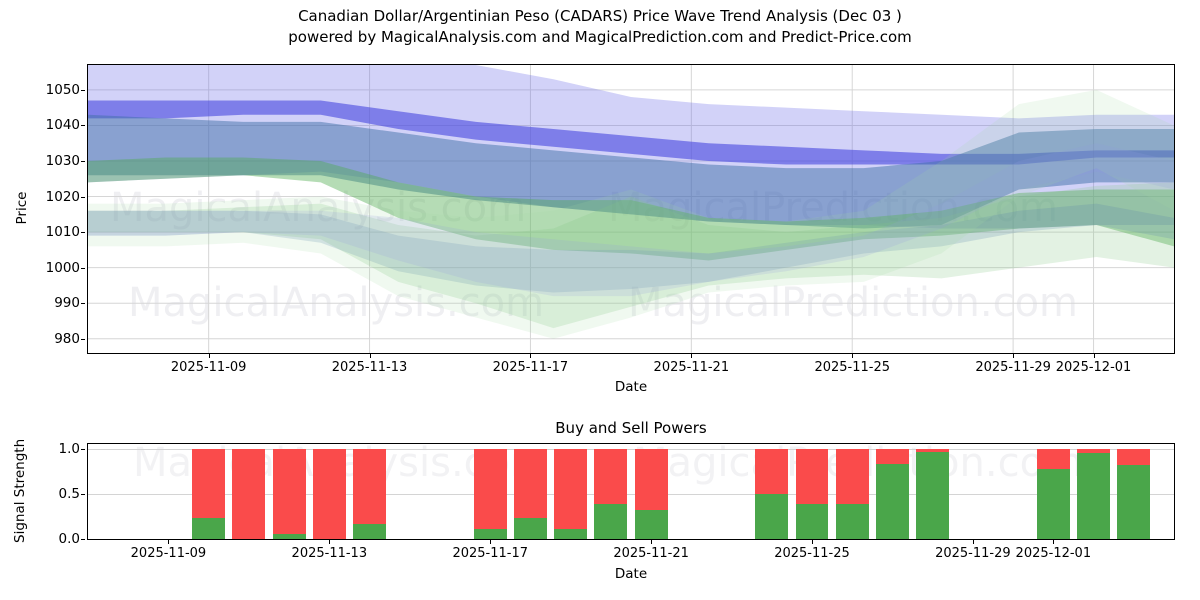 This screenshot has width=1200, height=600. Describe the element at coordinates (208, 367) in the screenshot. I see `price-x-tick-label: 2025-11-09` at that location.